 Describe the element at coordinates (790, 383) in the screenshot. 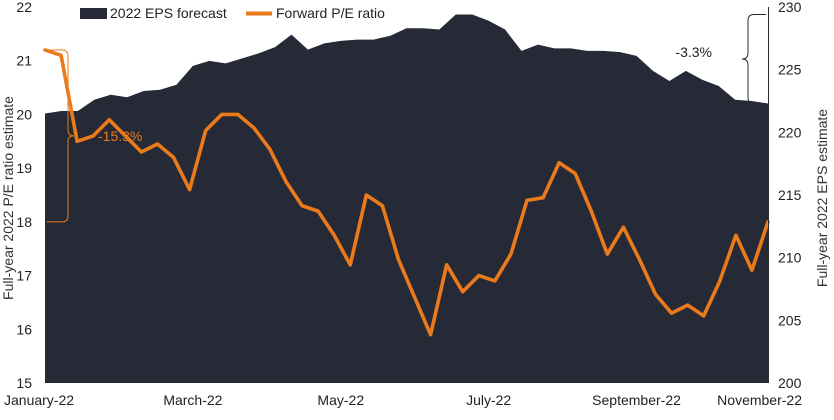

I see `y-right-tick-label: 200` at that location.